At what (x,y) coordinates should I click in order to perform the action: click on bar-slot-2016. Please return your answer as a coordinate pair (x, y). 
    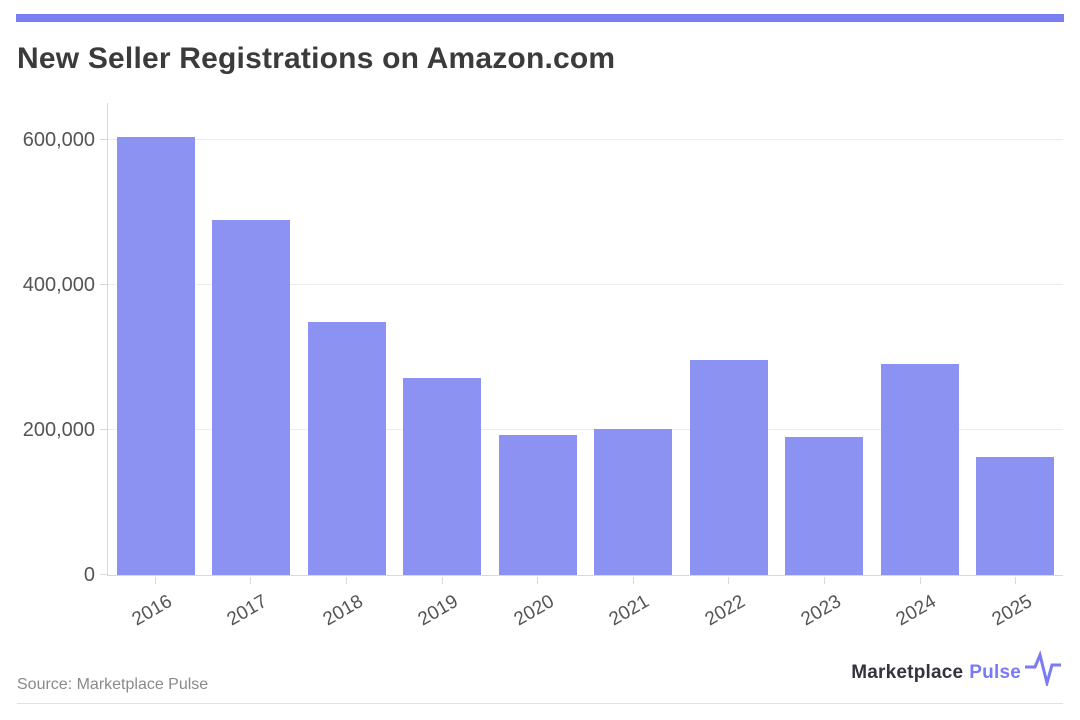
    Looking at the image, I should click on (156, 339).